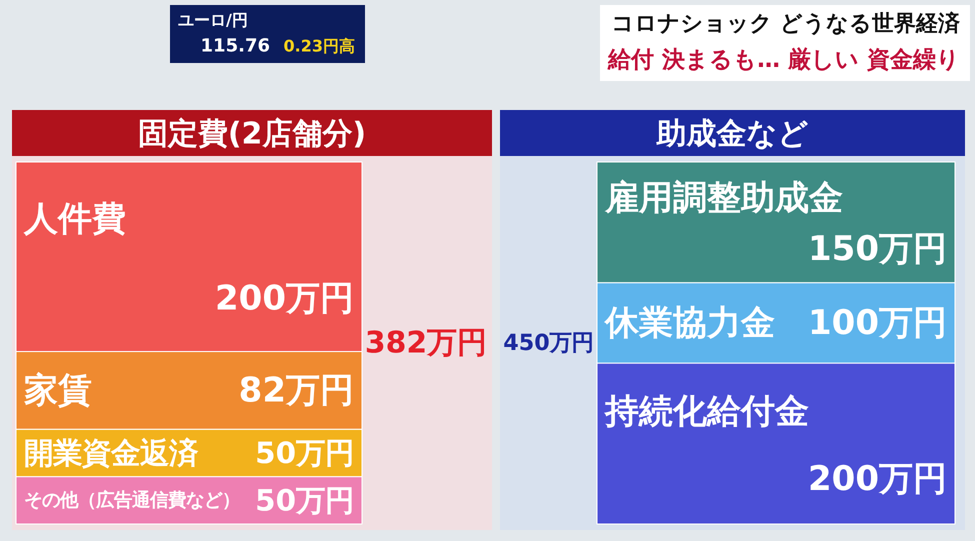 Image resolution: width=975 pixels, height=541 pixels. What do you see at coordinates (75, 218) in the screenshot?
I see `series-name: 人件費` at bounding box center [75, 218].